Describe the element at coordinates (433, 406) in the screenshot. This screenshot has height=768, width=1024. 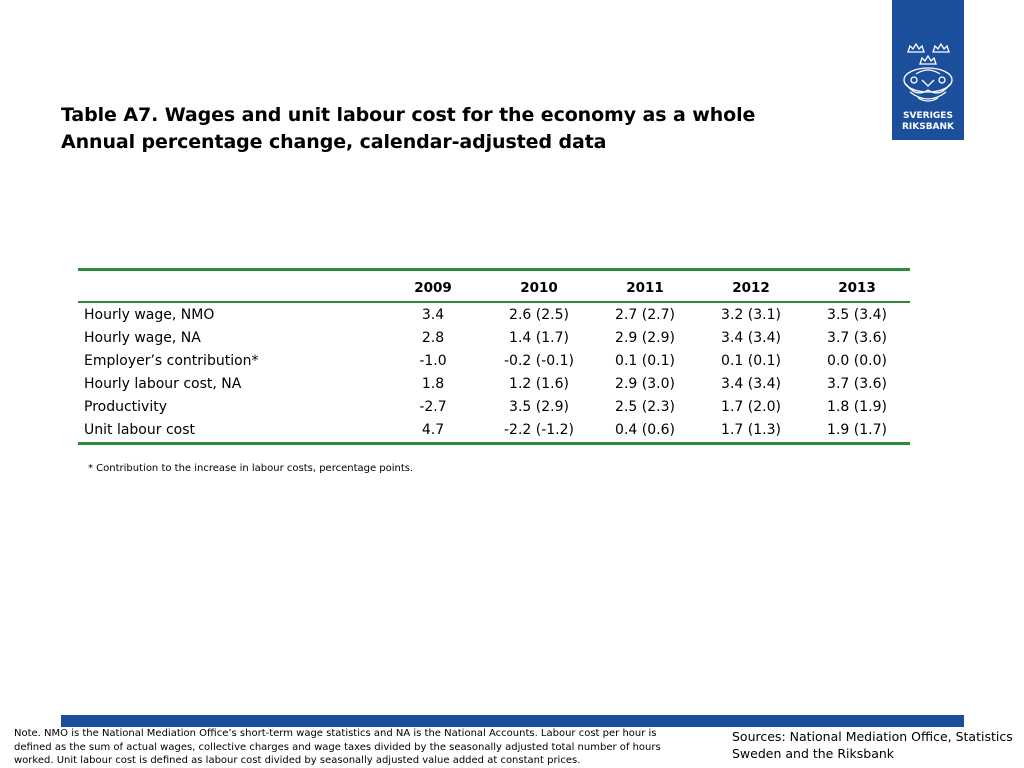
I see `cell: -2.7` at that location.